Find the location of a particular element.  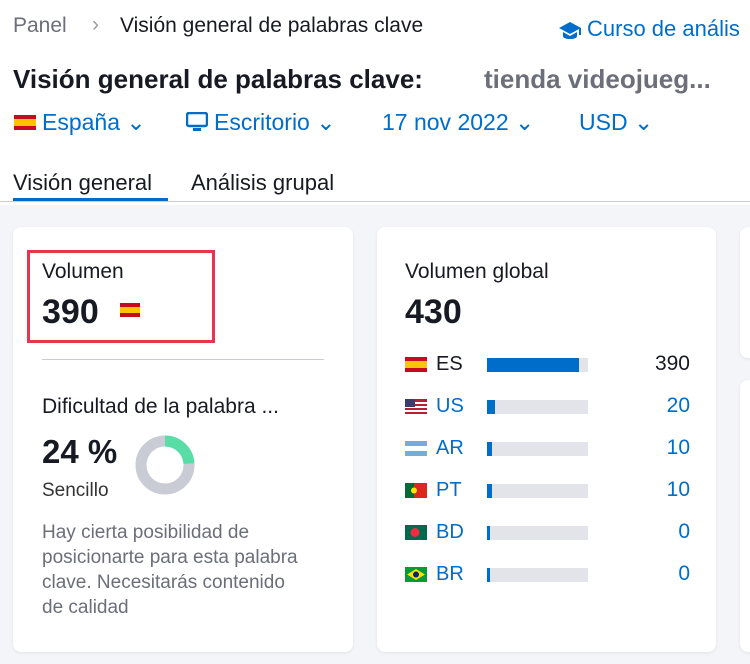

country-code: AR is located at coordinates (450, 448).